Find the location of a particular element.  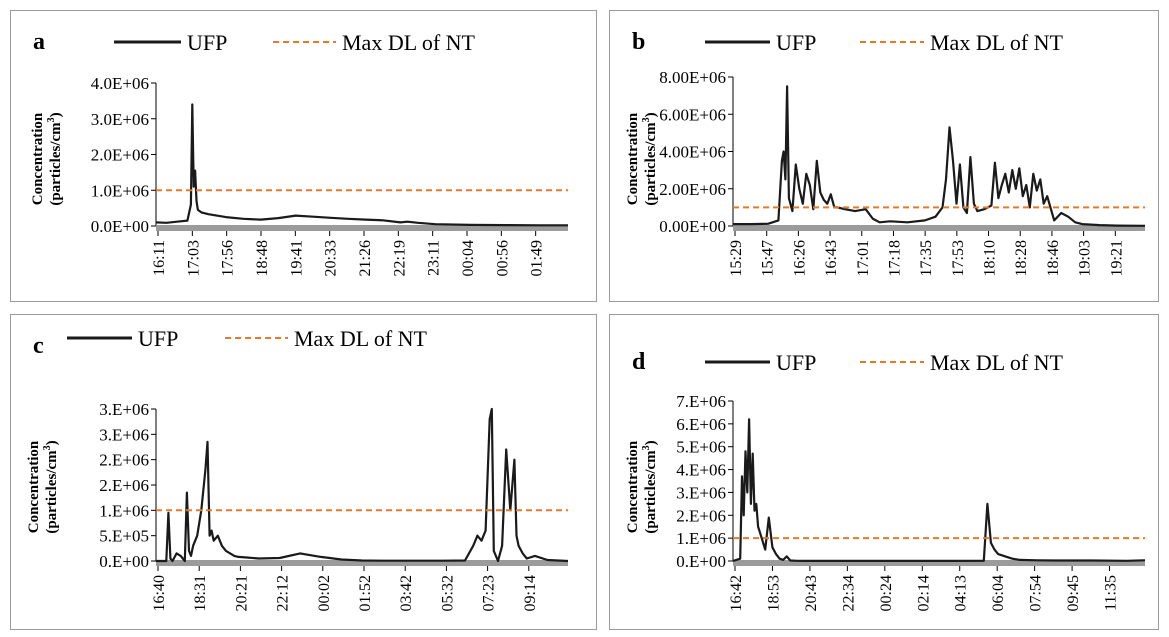

x-tick-label: 01:49 is located at coordinates (537, 258).